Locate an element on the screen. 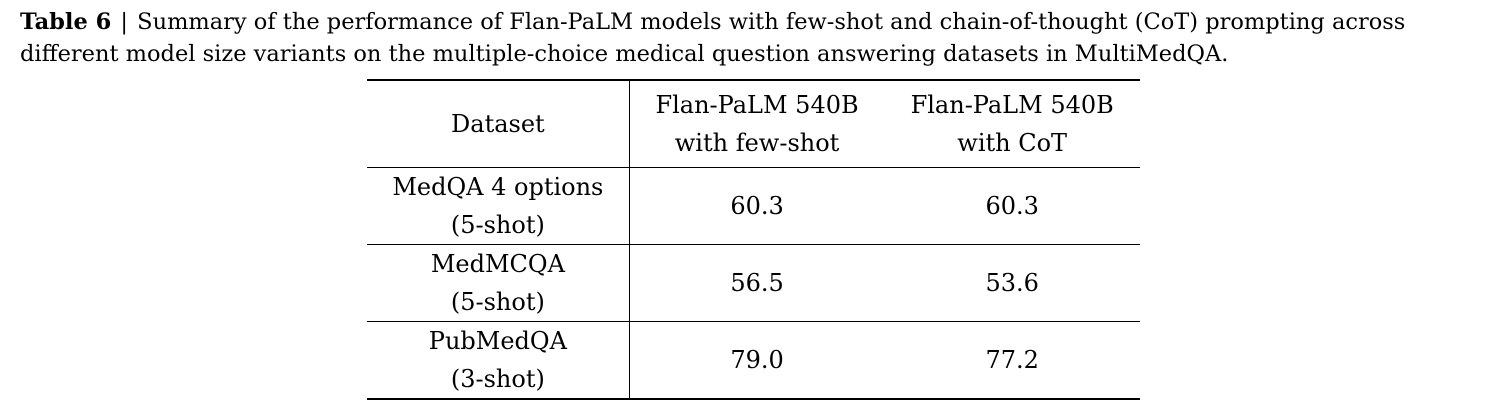 The image size is (1505, 417). header-few-shot-line-1: Flan-PaLM 540B is located at coordinates (757, 105).